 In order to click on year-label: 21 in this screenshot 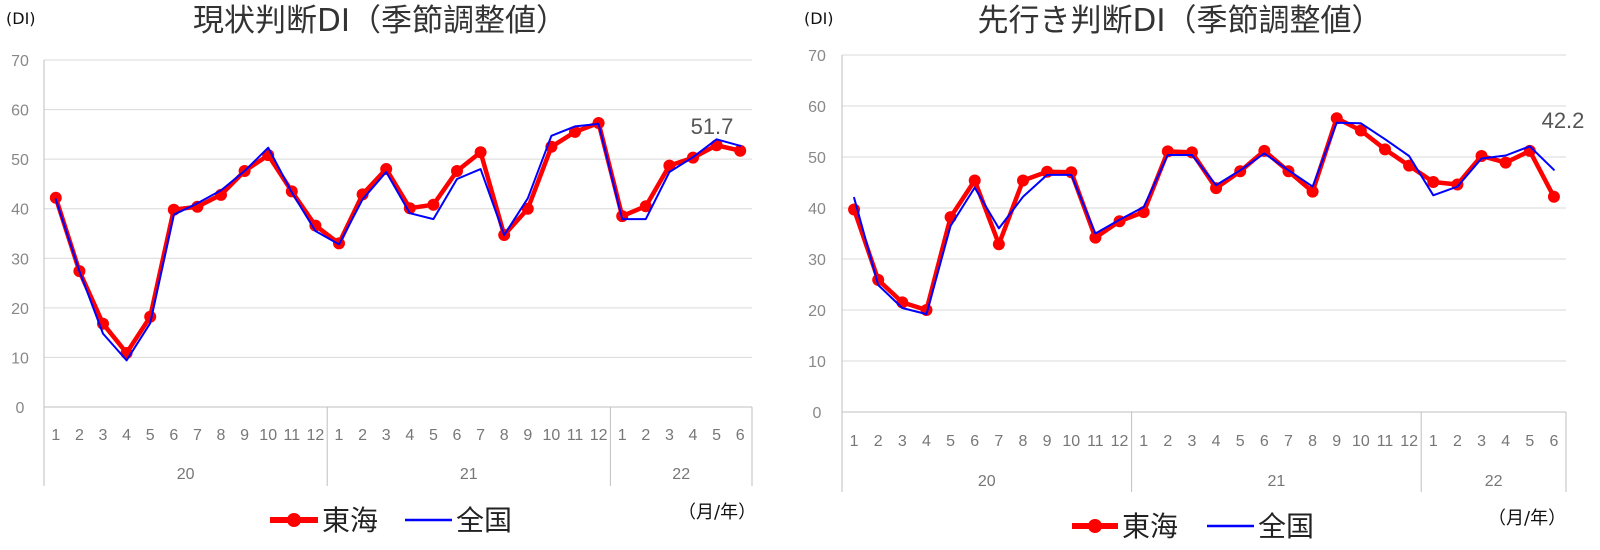, I will do `click(469, 474)`.